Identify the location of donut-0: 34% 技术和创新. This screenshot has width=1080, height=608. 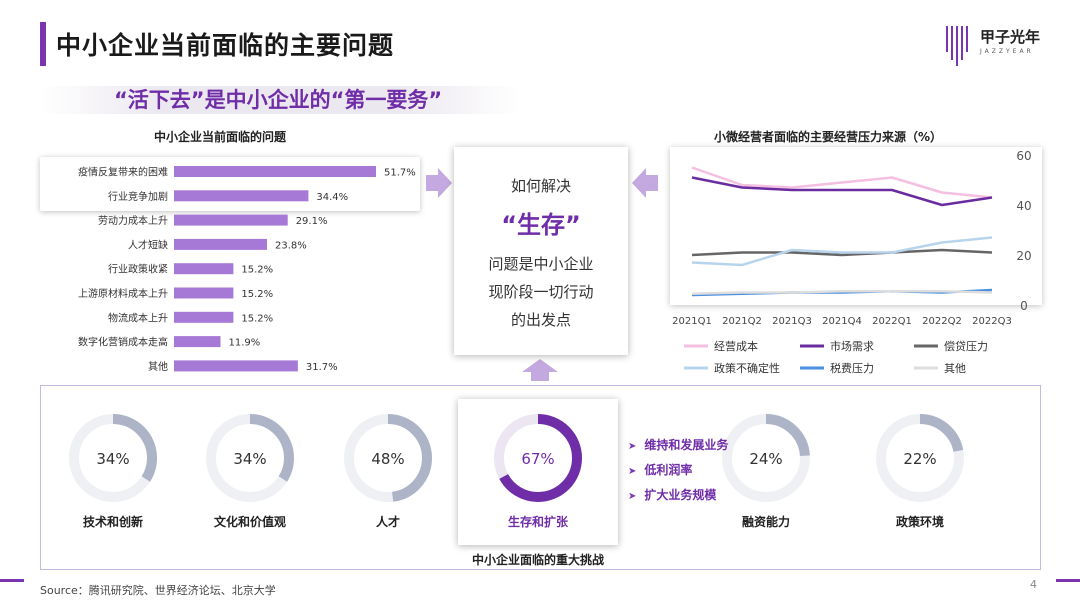
(113, 471).